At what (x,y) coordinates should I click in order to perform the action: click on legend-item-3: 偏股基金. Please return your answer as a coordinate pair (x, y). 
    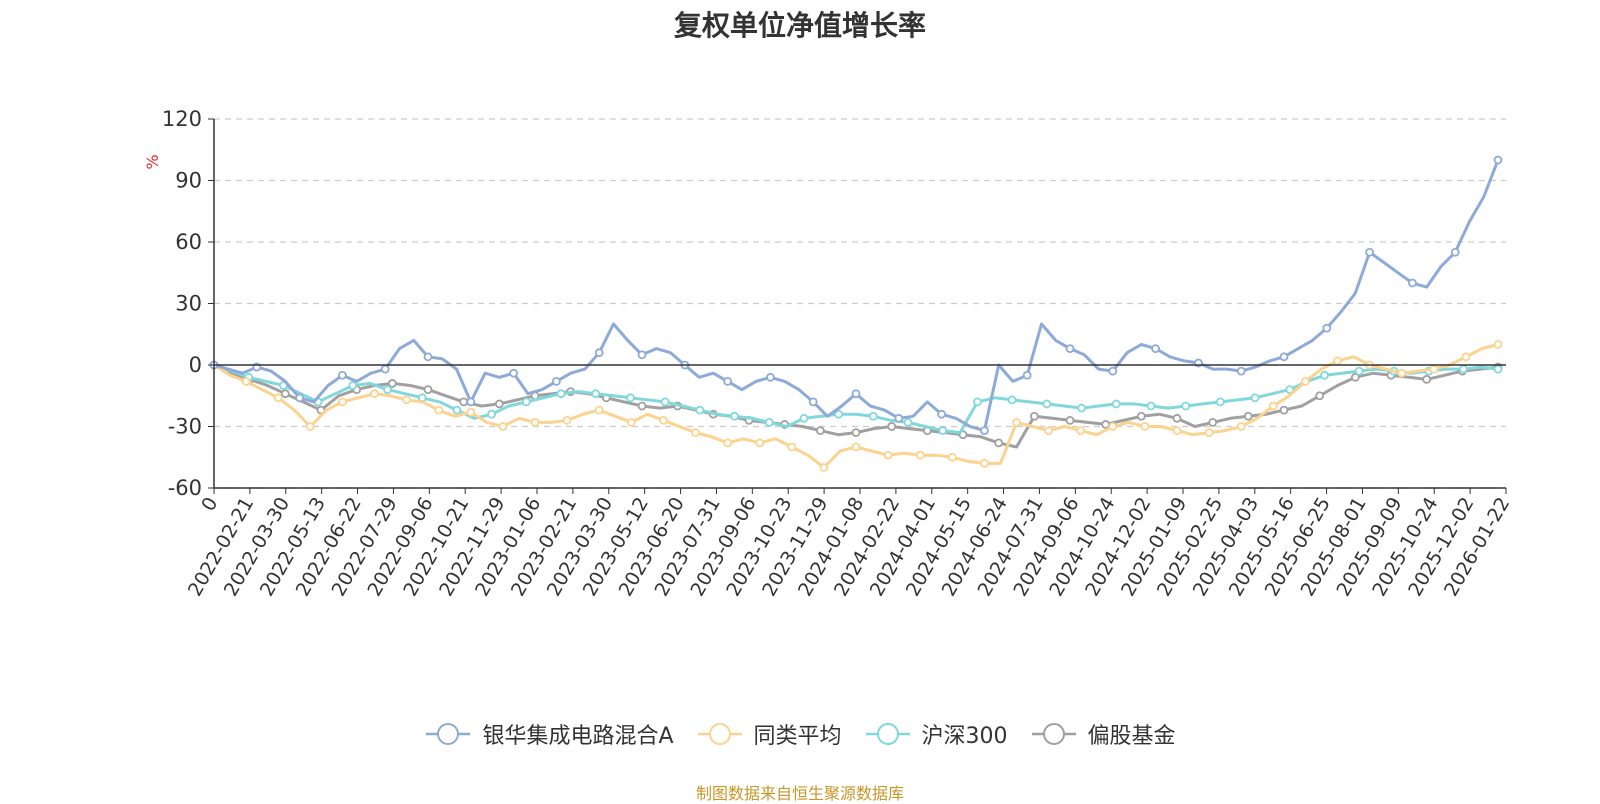
    Looking at the image, I should click on (1103, 734).